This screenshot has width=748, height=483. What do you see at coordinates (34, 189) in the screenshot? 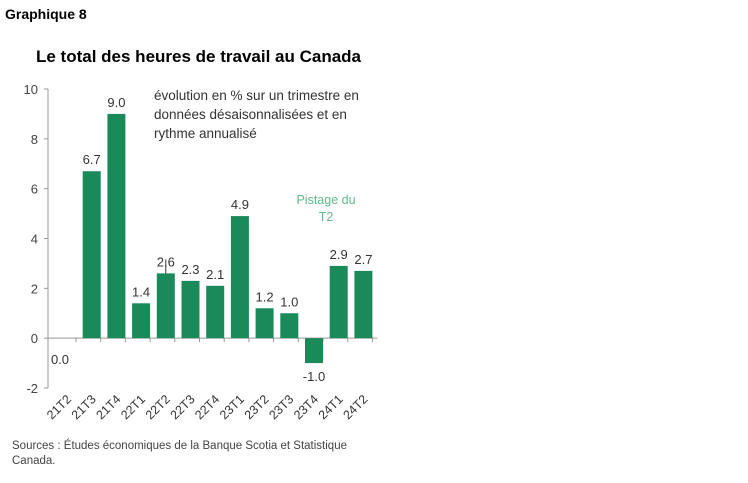
I see `y-tick-label: 6` at bounding box center [34, 189].